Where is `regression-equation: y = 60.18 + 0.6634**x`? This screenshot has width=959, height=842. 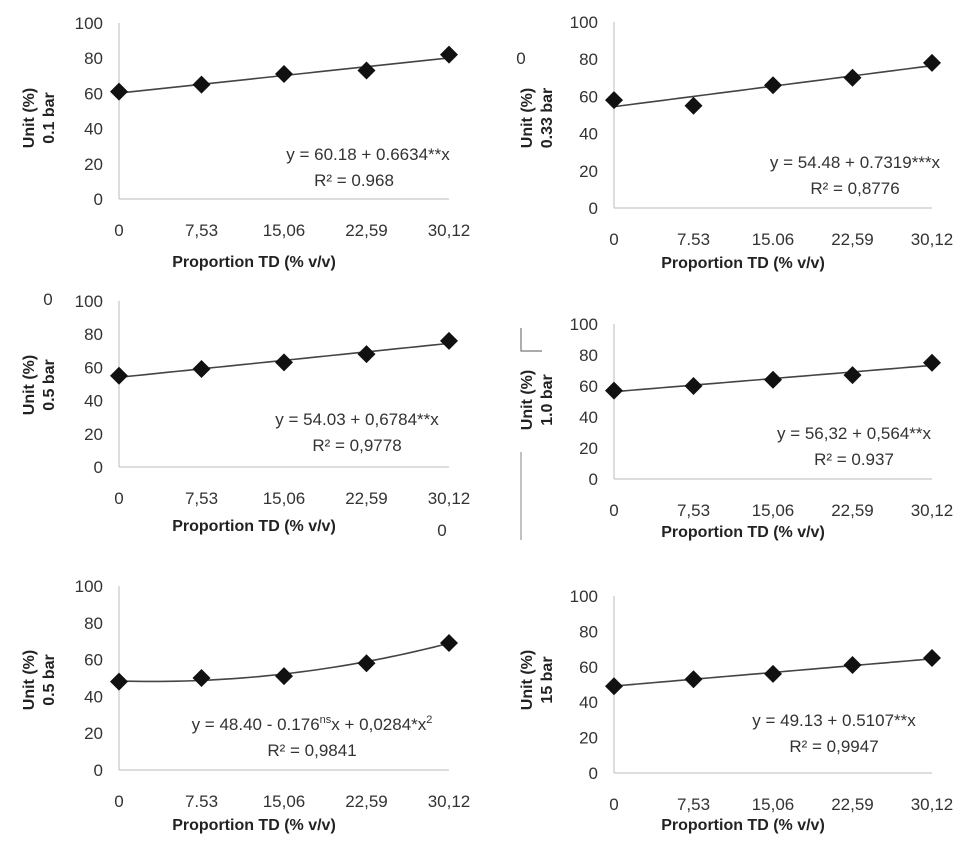 regression-equation: y = 60.18 + 0.6634**x is located at coordinates (368, 154).